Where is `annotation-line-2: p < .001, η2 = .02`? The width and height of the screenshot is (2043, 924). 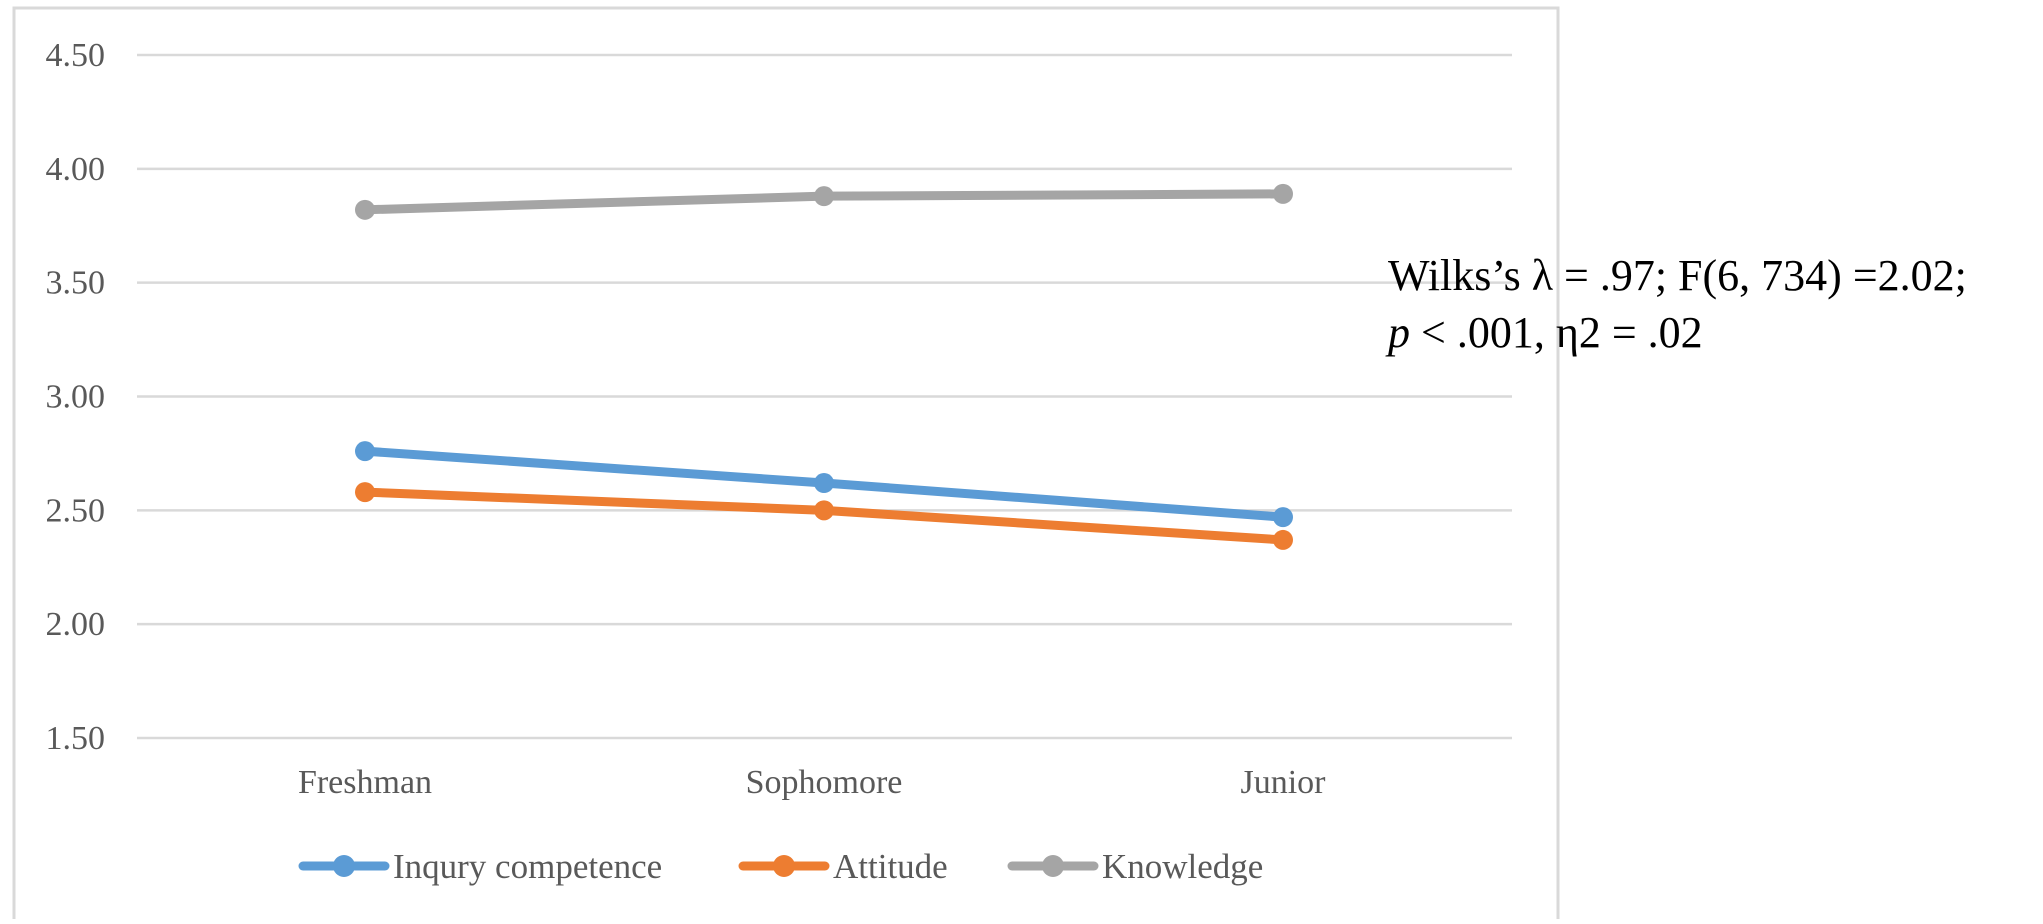
annotation-line-2: p < .001, η2 = .02 is located at coordinates (1544, 332).